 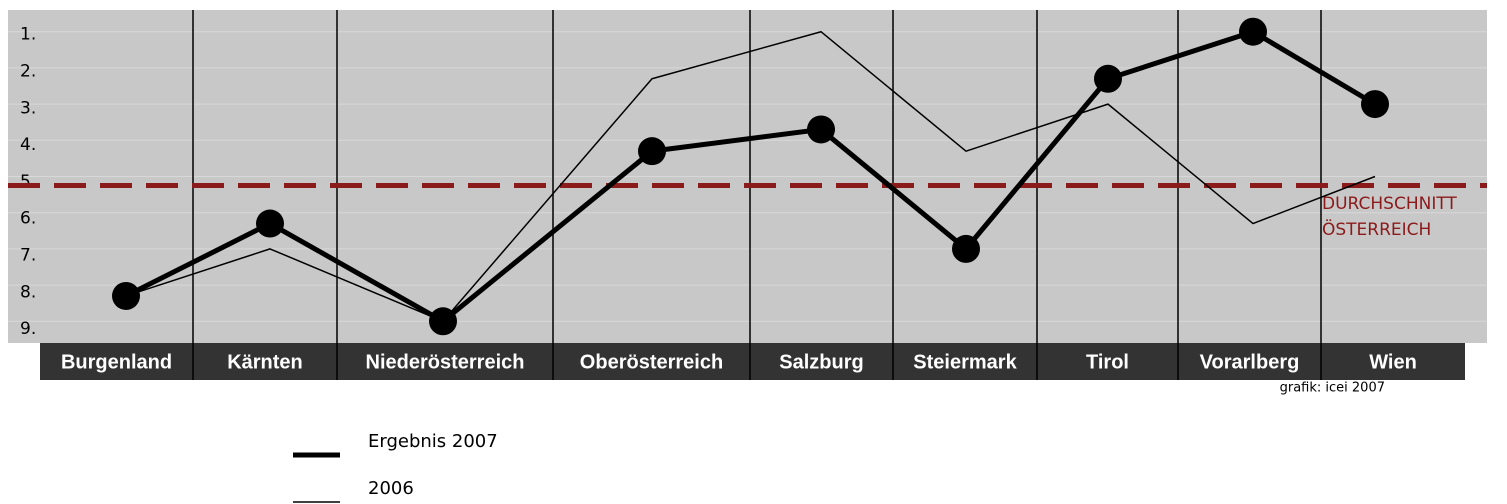 I want to click on x-tick-label: Wien, so click(x=1393, y=362).